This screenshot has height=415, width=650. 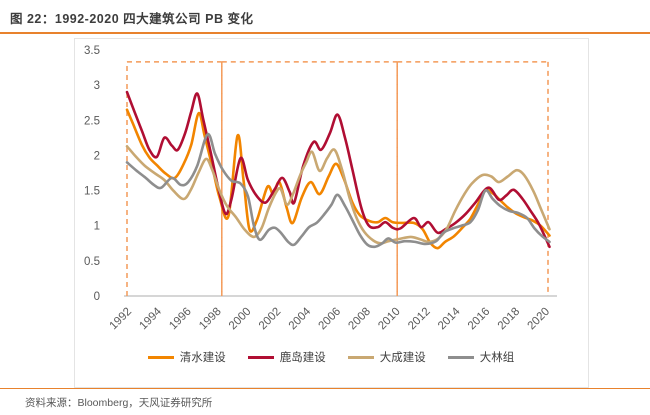 What do you see at coordinates (359, 319) in the screenshot?
I see `x-axis-tick-label: 2008` at bounding box center [359, 319].